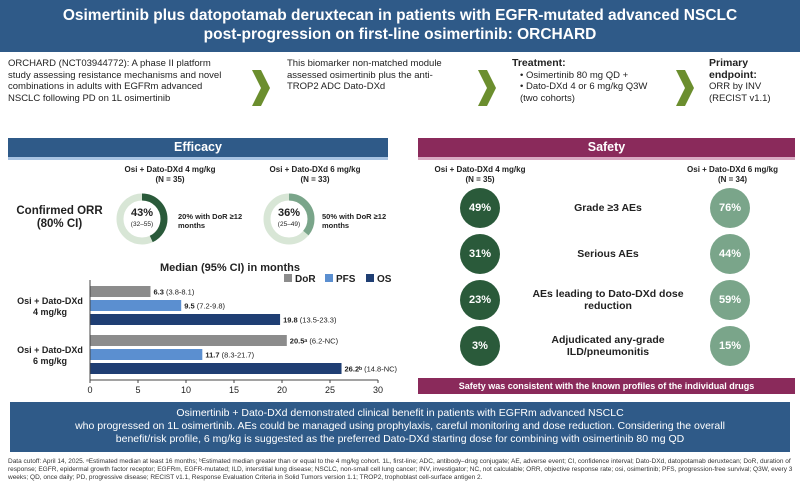 This screenshot has width=800, height=500. What do you see at coordinates (608, 300) in the screenshot?
I see `safety-label: AEs leading to Dato-DXd dose reduction` at bounding box center [608, 300].